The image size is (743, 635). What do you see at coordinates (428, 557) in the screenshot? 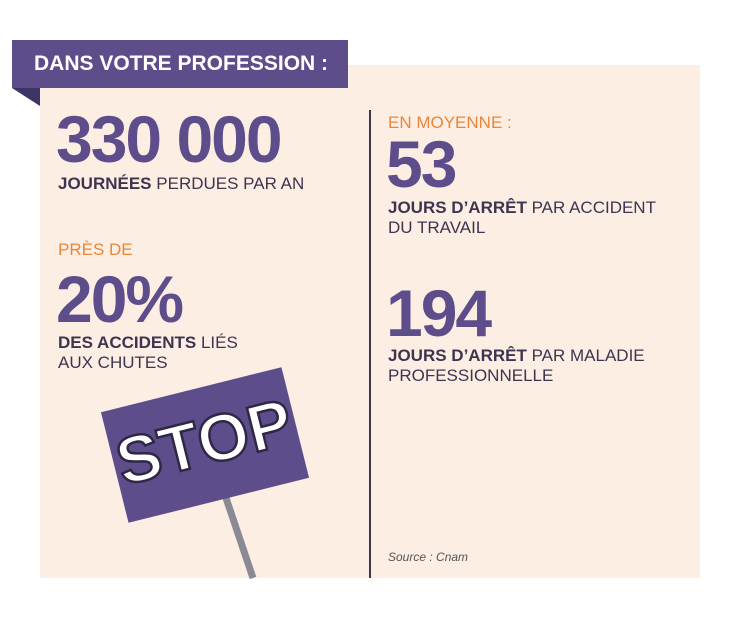
I see `source: Source : Cnam` at bounding box center [428, 557].